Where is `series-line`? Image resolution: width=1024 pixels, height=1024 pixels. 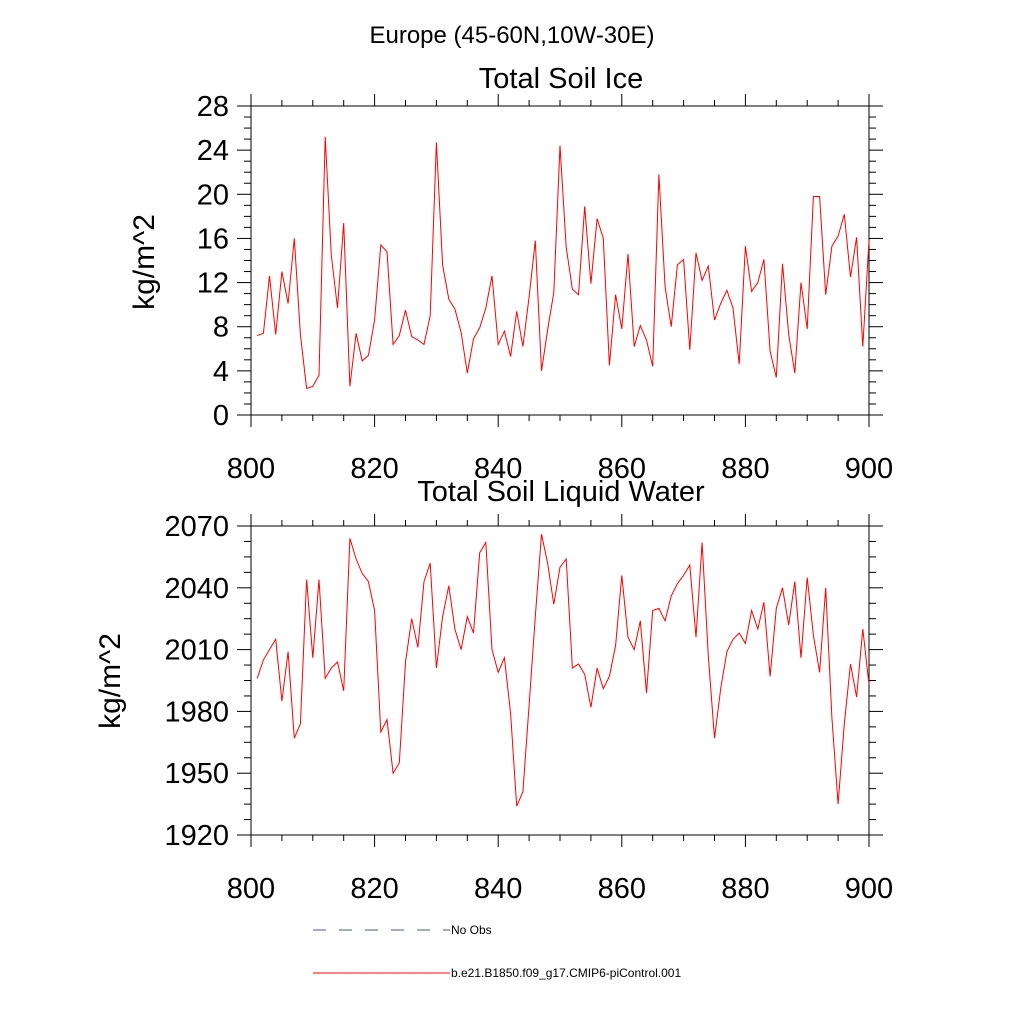
series-line is located at coordinates (563, 263).